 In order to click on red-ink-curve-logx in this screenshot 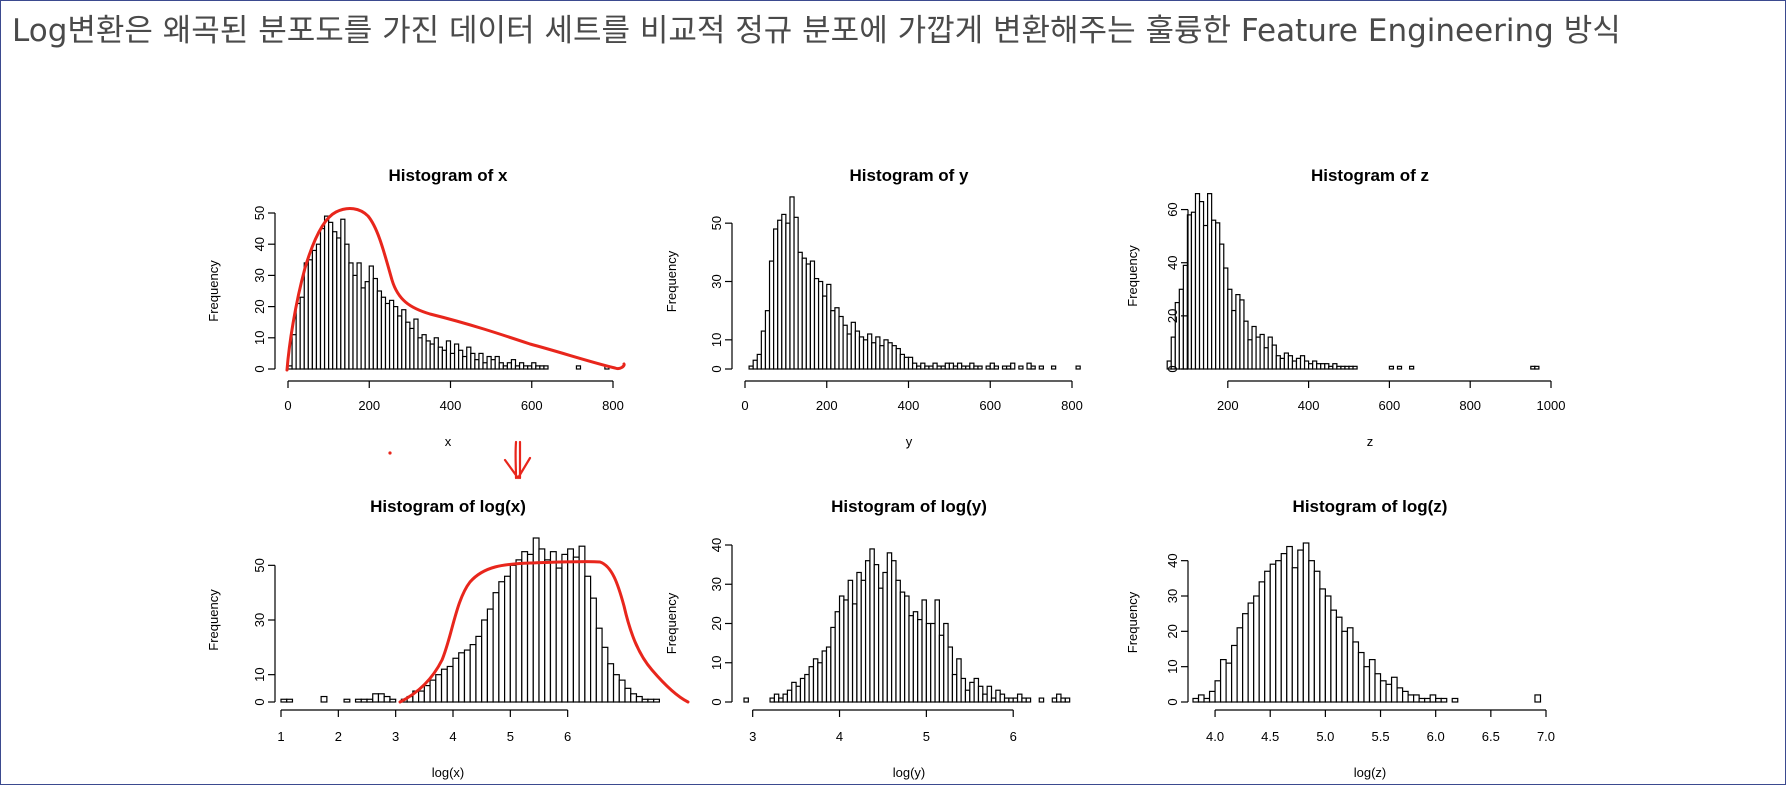, I will do `click(544, 632)`.